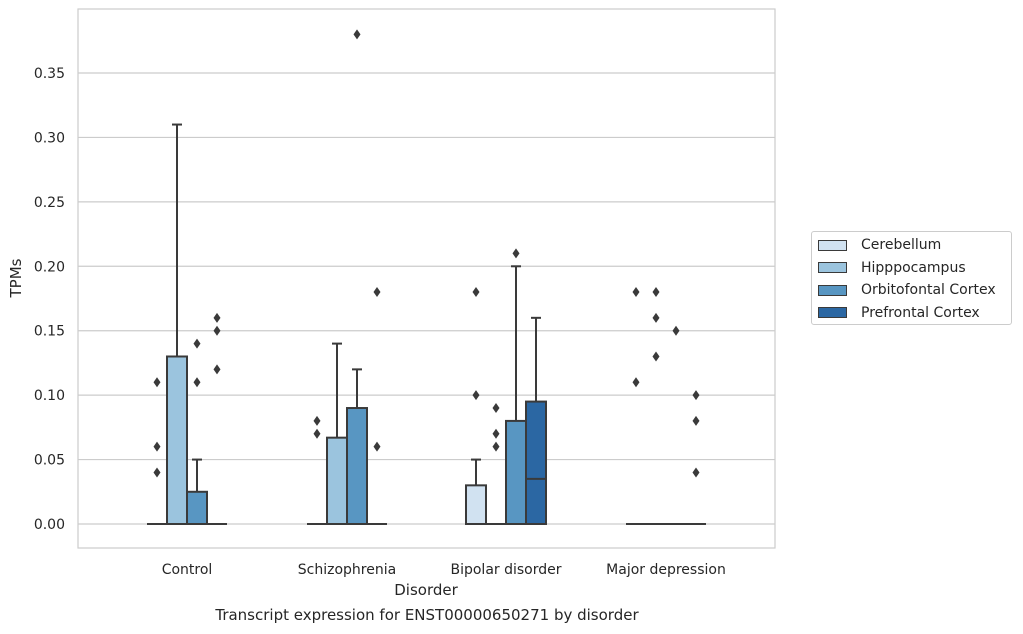 The image size is (1023, 634). What do you see at coordinates (49, 138) in the screenshot?
I see `y-tick-label: 0.30` at bounding box center [49, 138].